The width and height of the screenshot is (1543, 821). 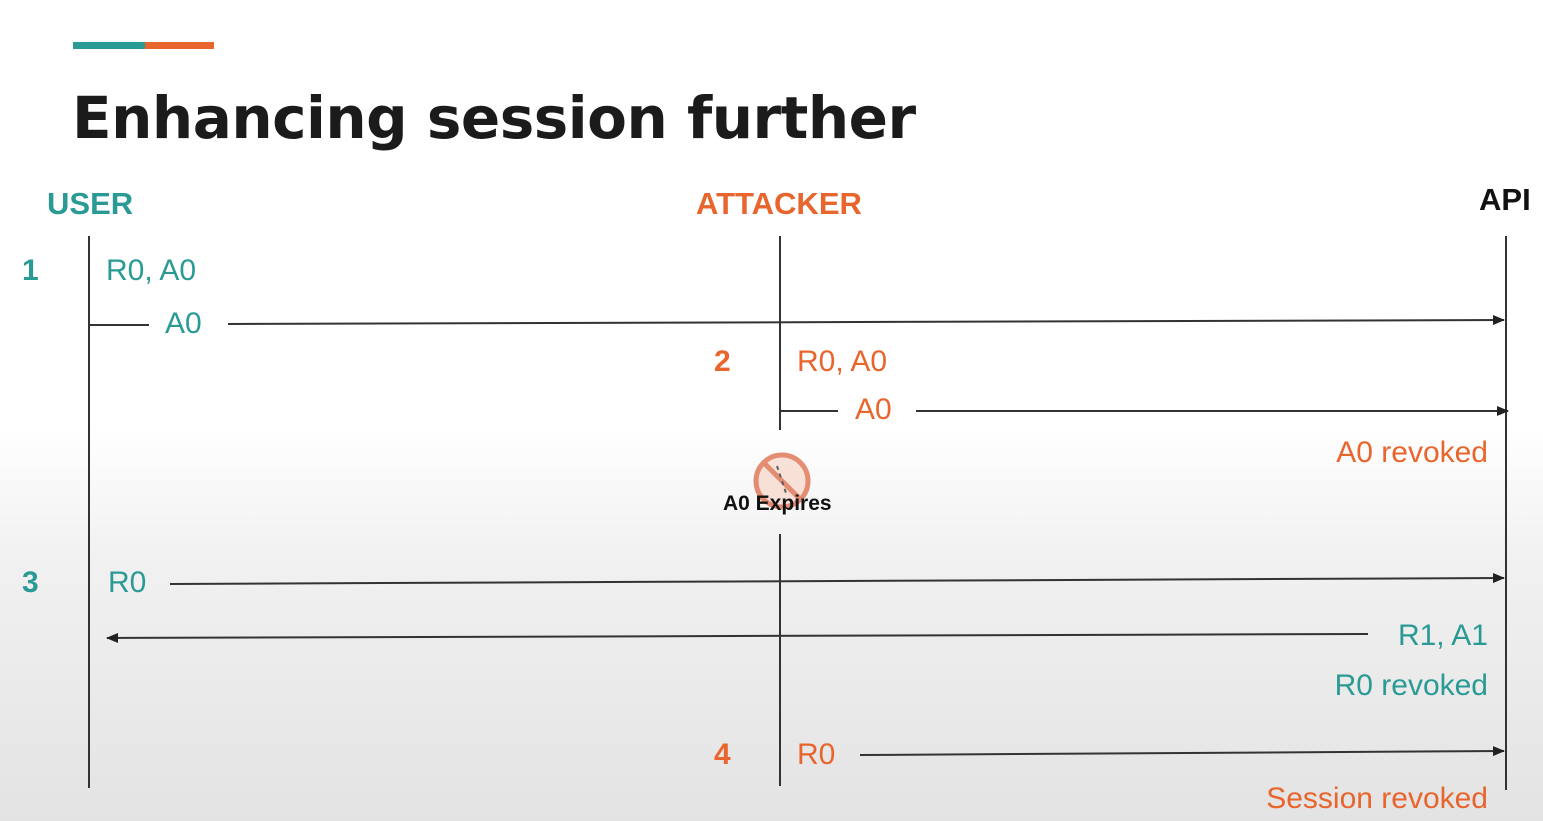 What do you see at coordinates (1182, 751) in the screenshot?
I see `step4-arrow` at bounding box center [1182, 751].